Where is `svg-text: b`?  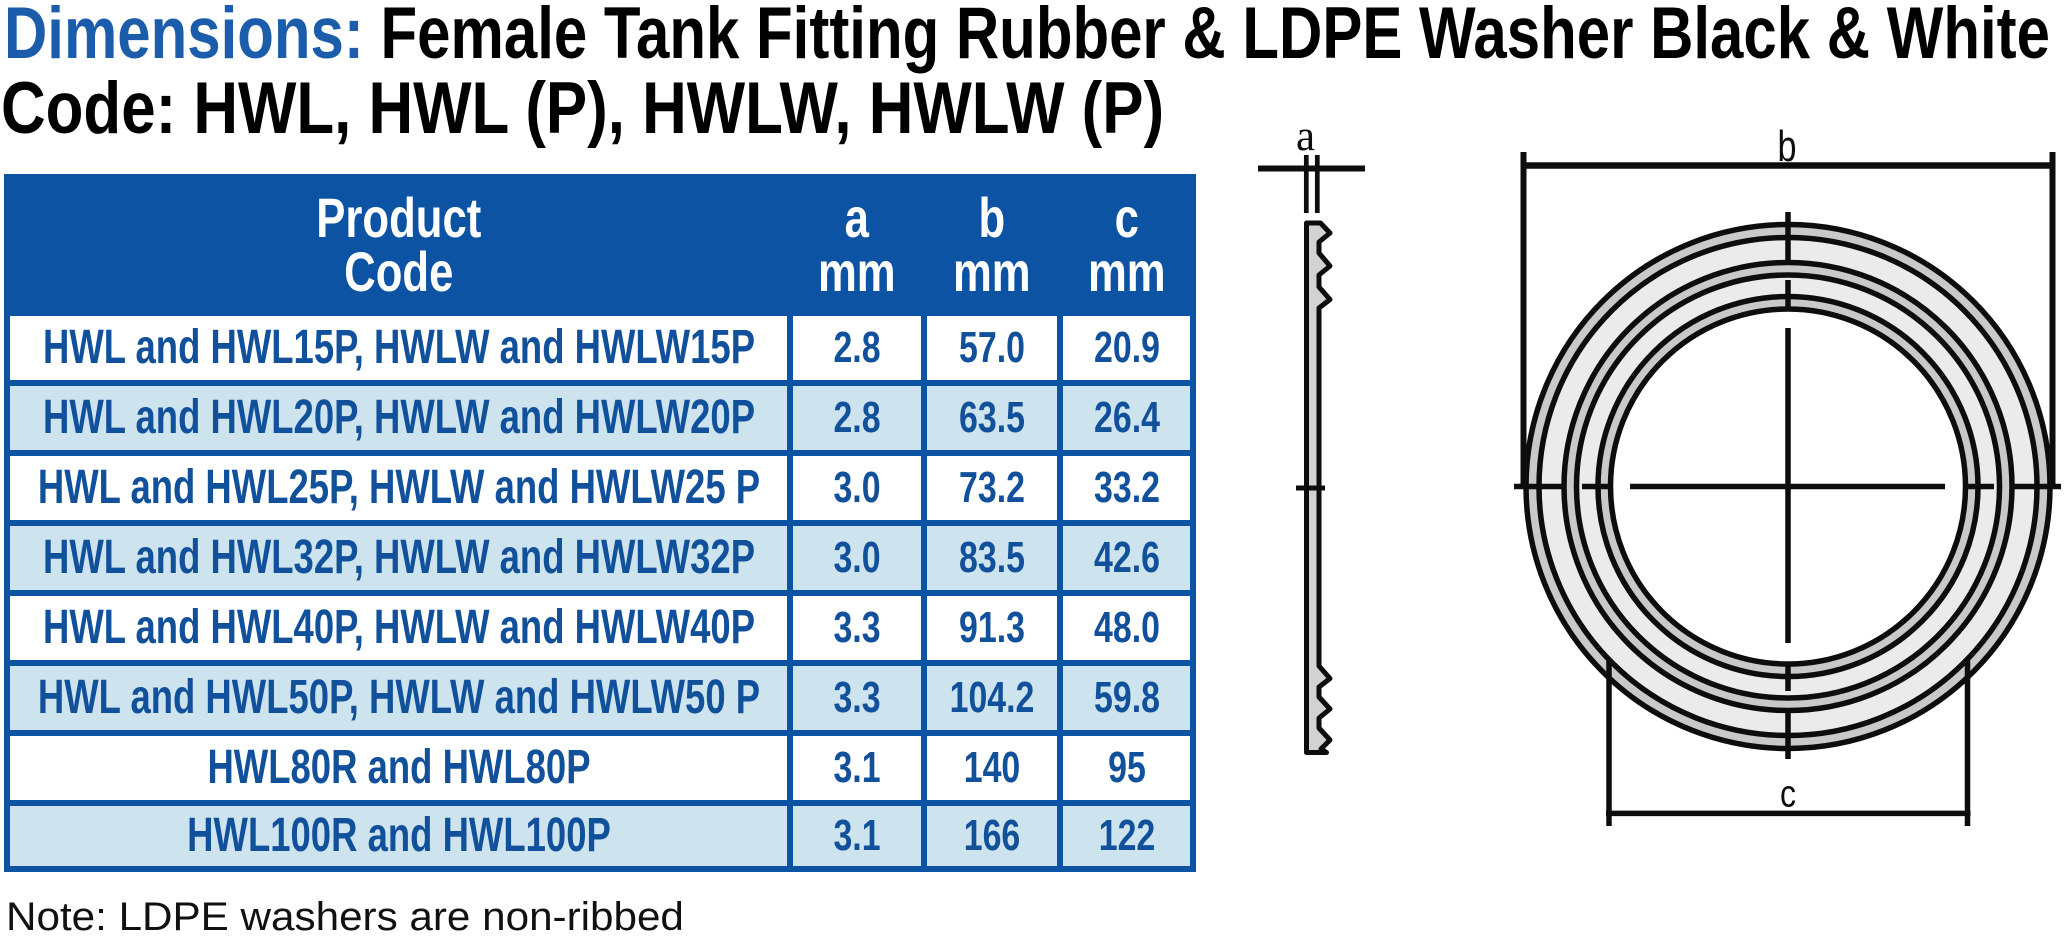 svg-text: b is located at coordinates (1787, 146).